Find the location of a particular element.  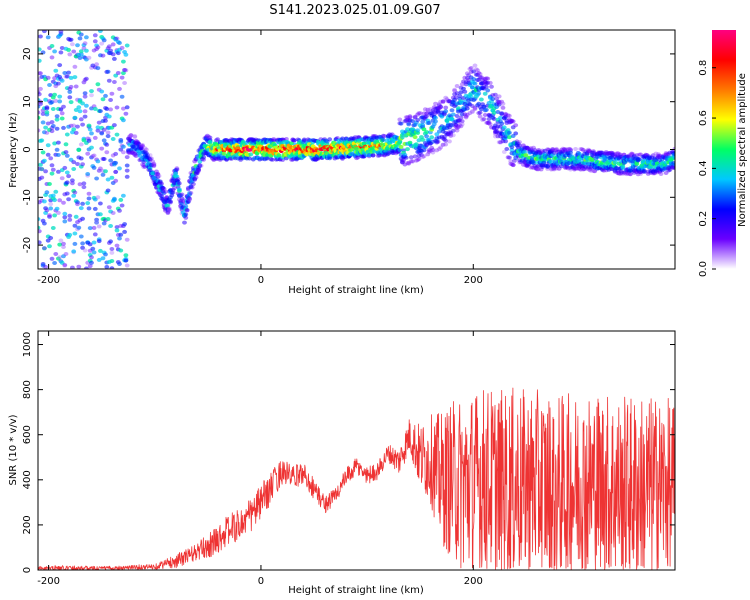

colorbar-tick-label: 0.2 is located at coordinates (703, 219).